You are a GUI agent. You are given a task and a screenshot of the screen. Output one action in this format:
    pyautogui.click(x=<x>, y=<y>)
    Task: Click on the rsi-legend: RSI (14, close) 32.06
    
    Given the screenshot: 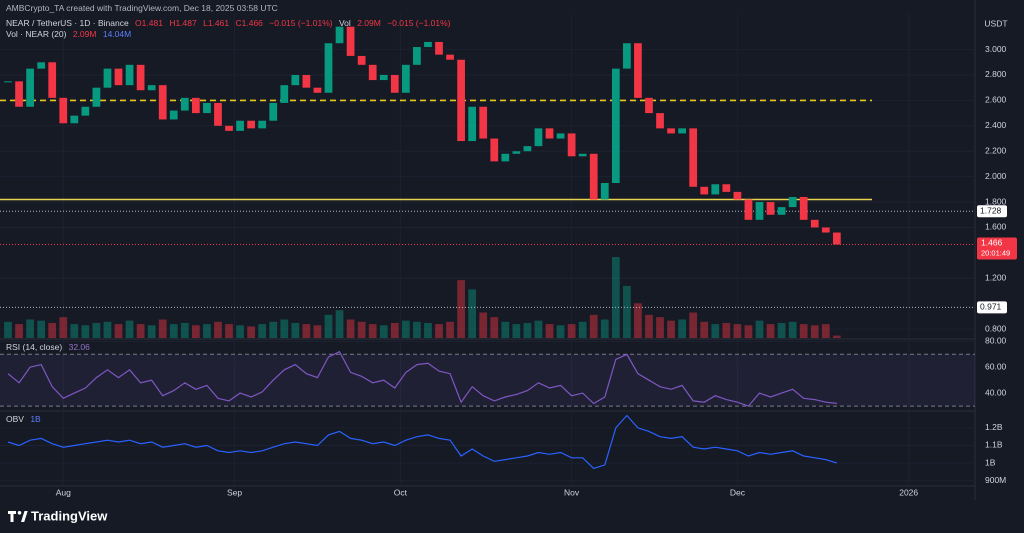 What is the action you would take?
    pyautogui.click(x=50, y=347)
    